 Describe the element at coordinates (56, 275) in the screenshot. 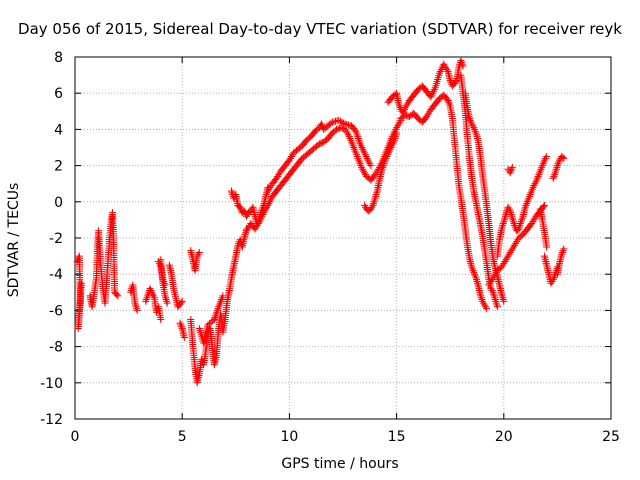

I see `y-tick-label: -4` at that location.